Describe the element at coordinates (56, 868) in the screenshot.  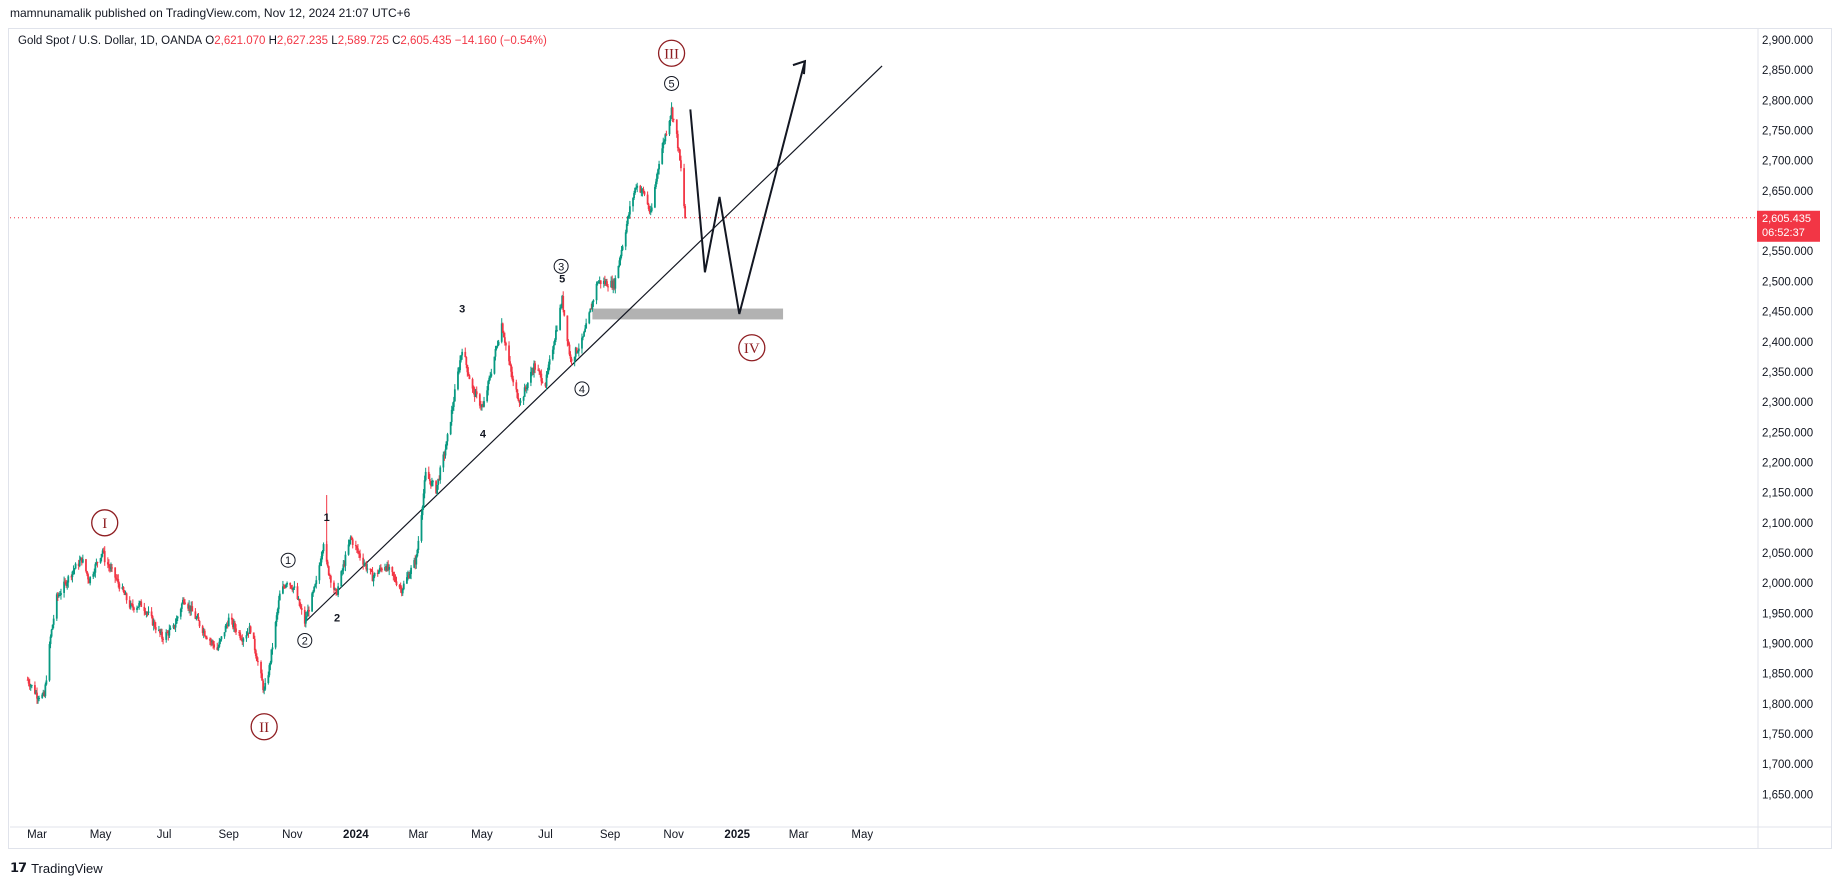
I see `footer-brand: 𝟭𝟳 TradingView` at that location.